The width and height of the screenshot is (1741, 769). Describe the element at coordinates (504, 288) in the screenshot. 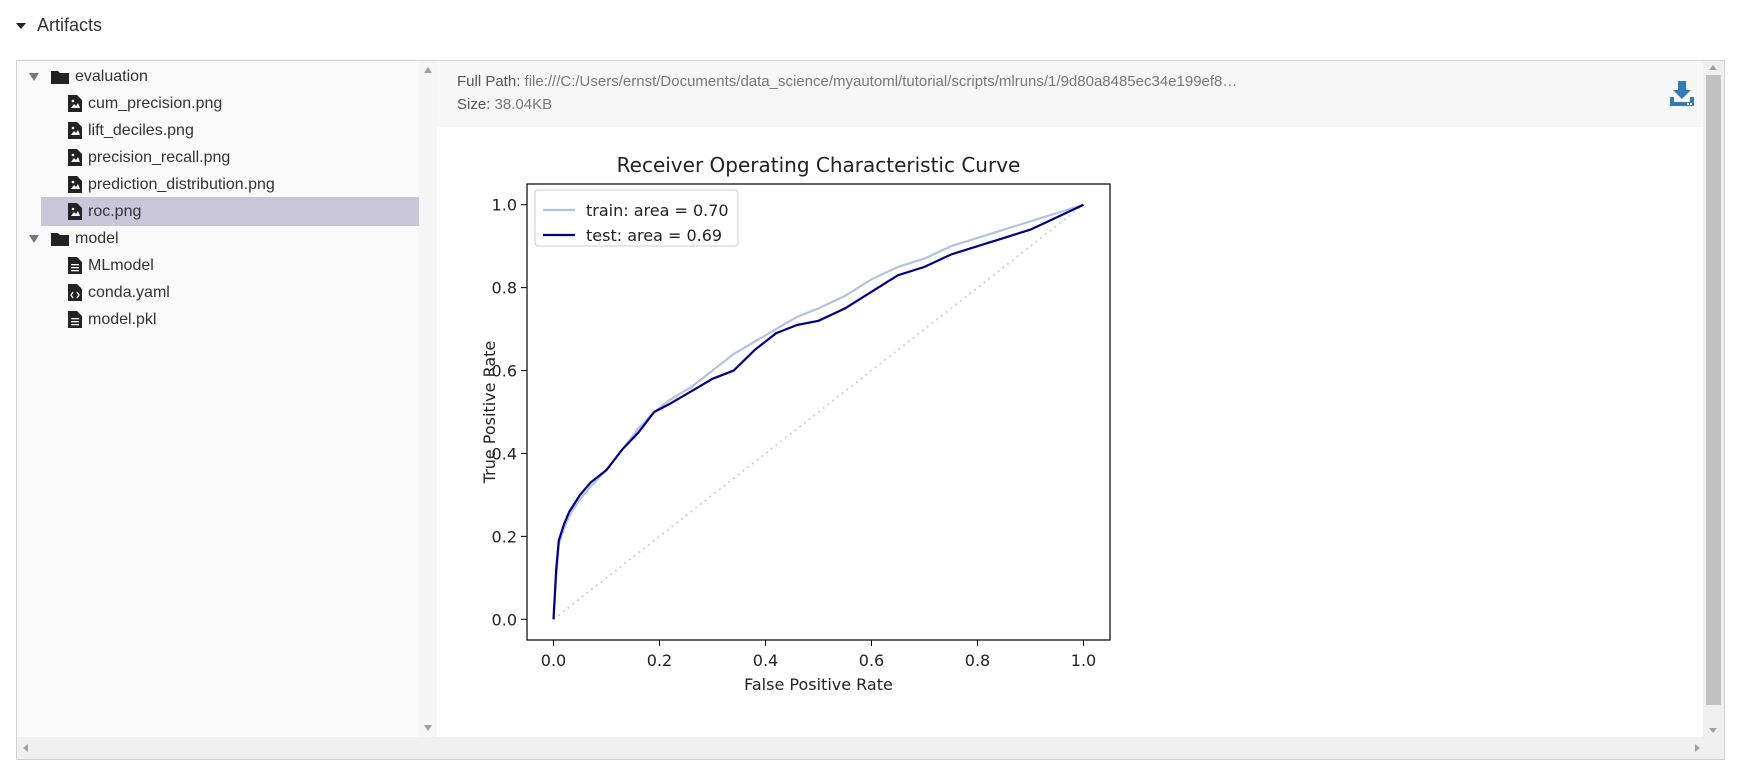

I see `y-tick-label: 0.8` at that location.